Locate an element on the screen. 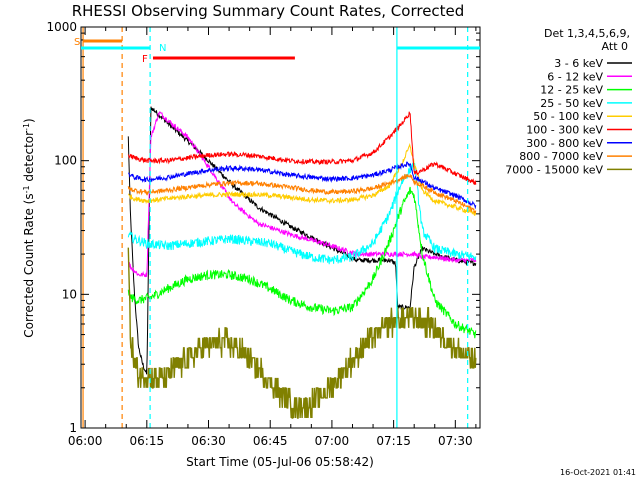 The image size is (640, 484). y-tick-label: 10 is located at coordinates (69, 294).